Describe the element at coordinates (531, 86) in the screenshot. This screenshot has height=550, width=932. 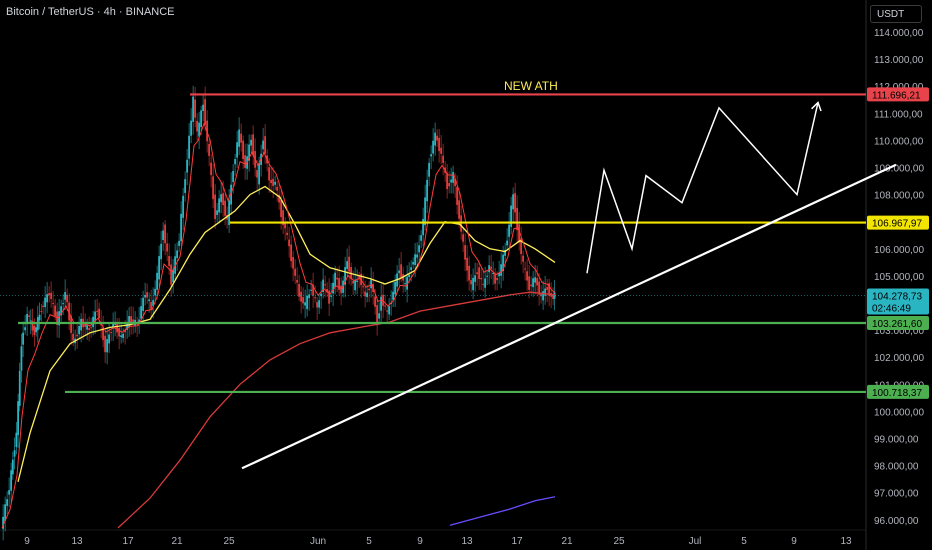
I see `new-ath-annotation: NEW ATH` at that location.